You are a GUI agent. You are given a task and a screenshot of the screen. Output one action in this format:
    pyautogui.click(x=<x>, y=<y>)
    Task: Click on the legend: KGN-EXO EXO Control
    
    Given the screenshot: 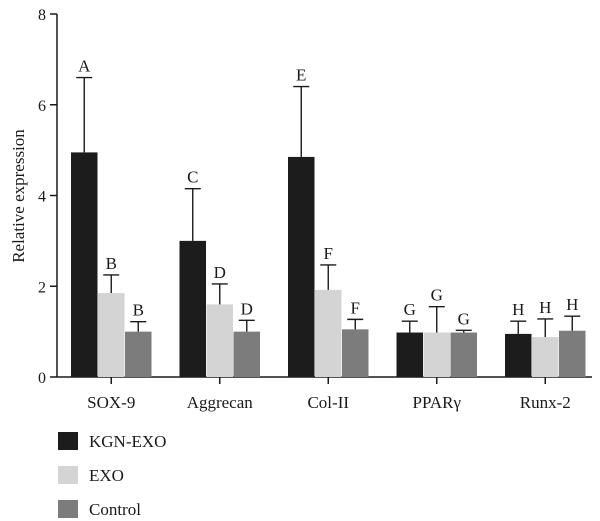 What is the action you would take?
    pyautogui.click(x=112, y=475)
    